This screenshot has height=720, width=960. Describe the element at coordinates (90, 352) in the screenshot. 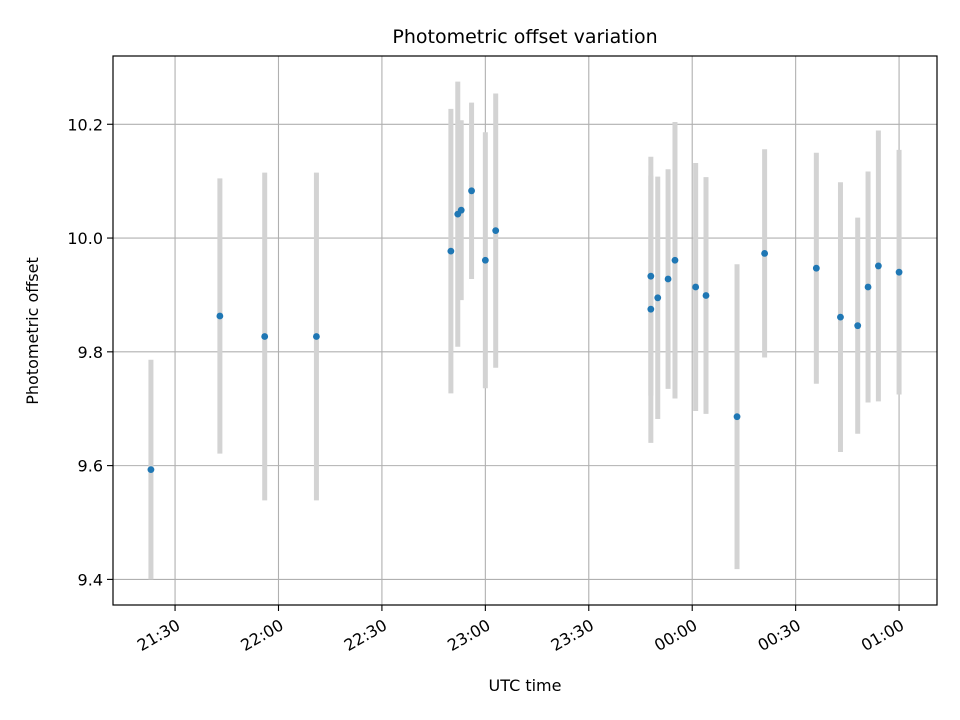

I see `y-tick-label: 9.8` at that location.